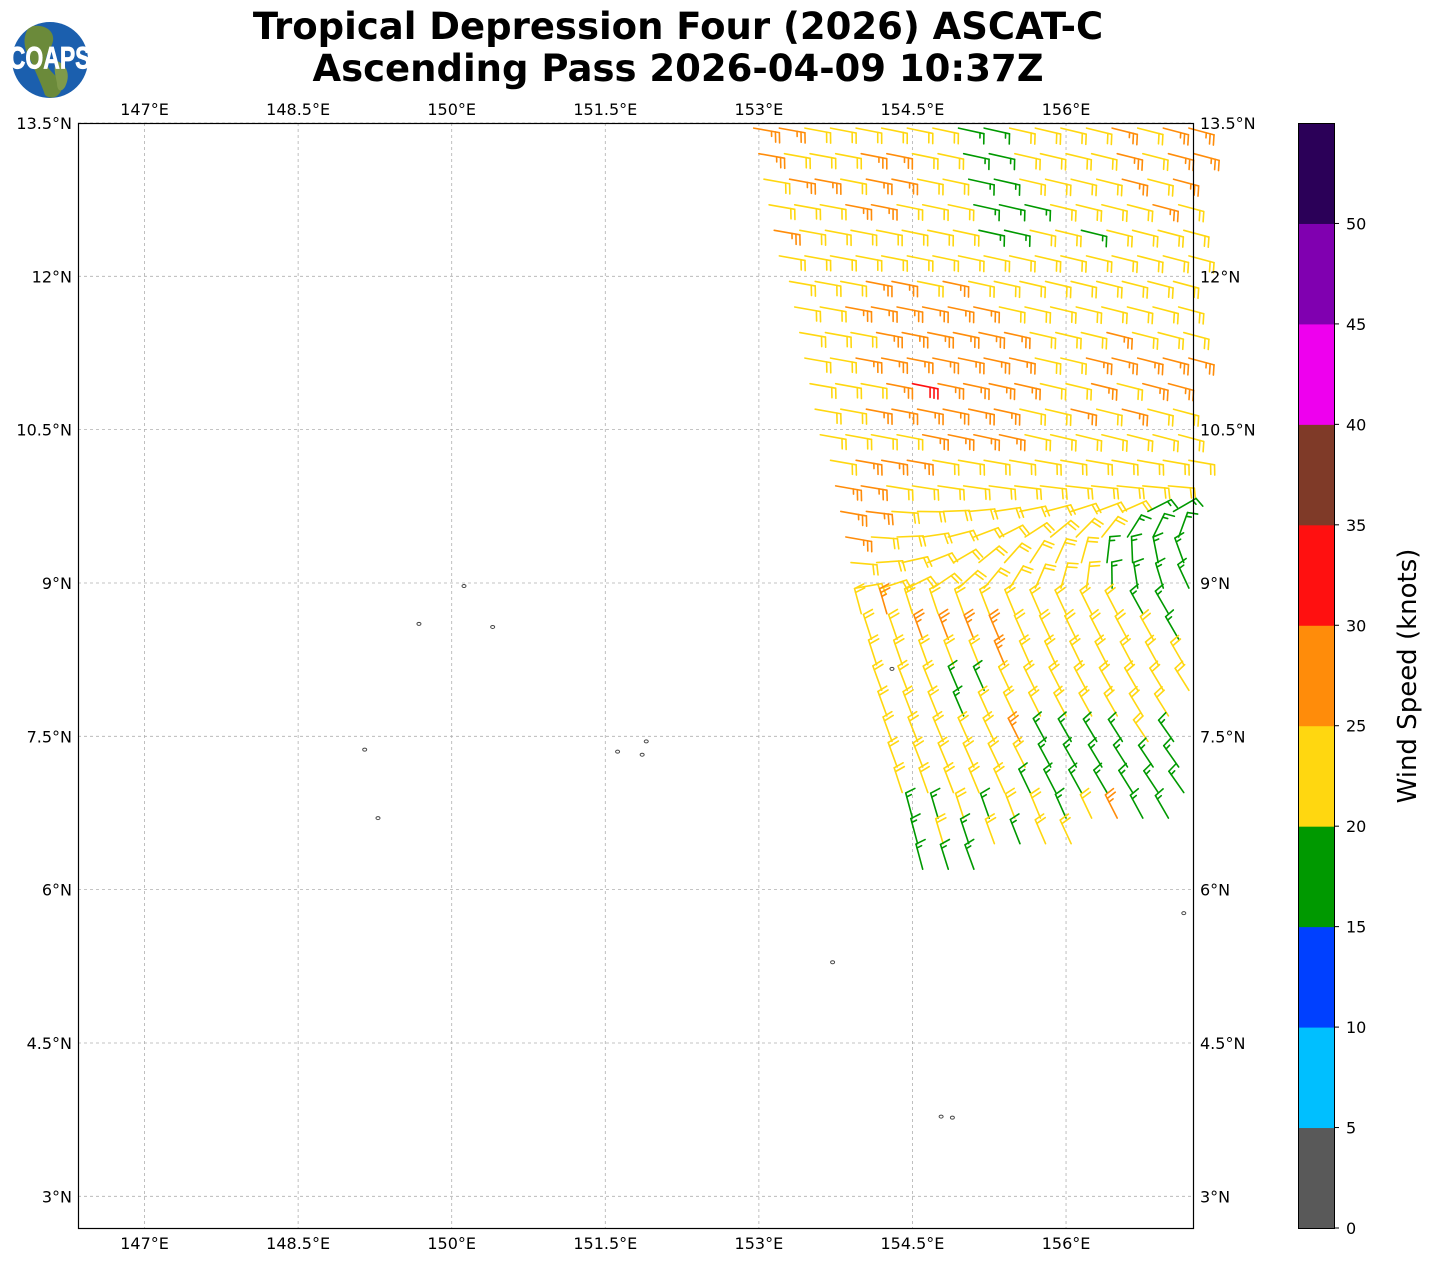 This screenshot has height=1264, width=1435. Describe the element at coordinates (298, 1243) in the screenshot. I see `lon-tick-label-bottom: 148.5°E` at that location.